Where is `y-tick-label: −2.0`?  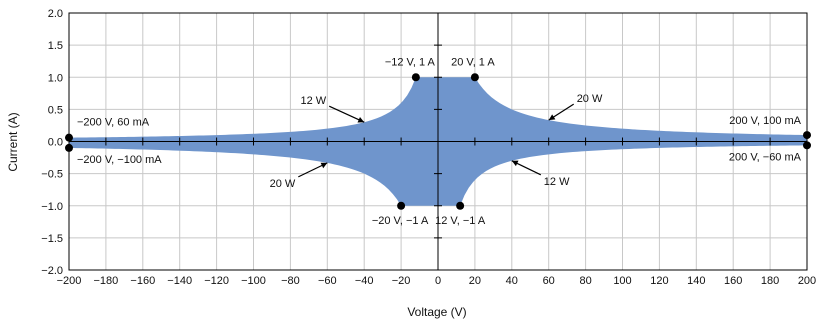 y-tick-label: −2.0 is located at coordinates (52, 271).